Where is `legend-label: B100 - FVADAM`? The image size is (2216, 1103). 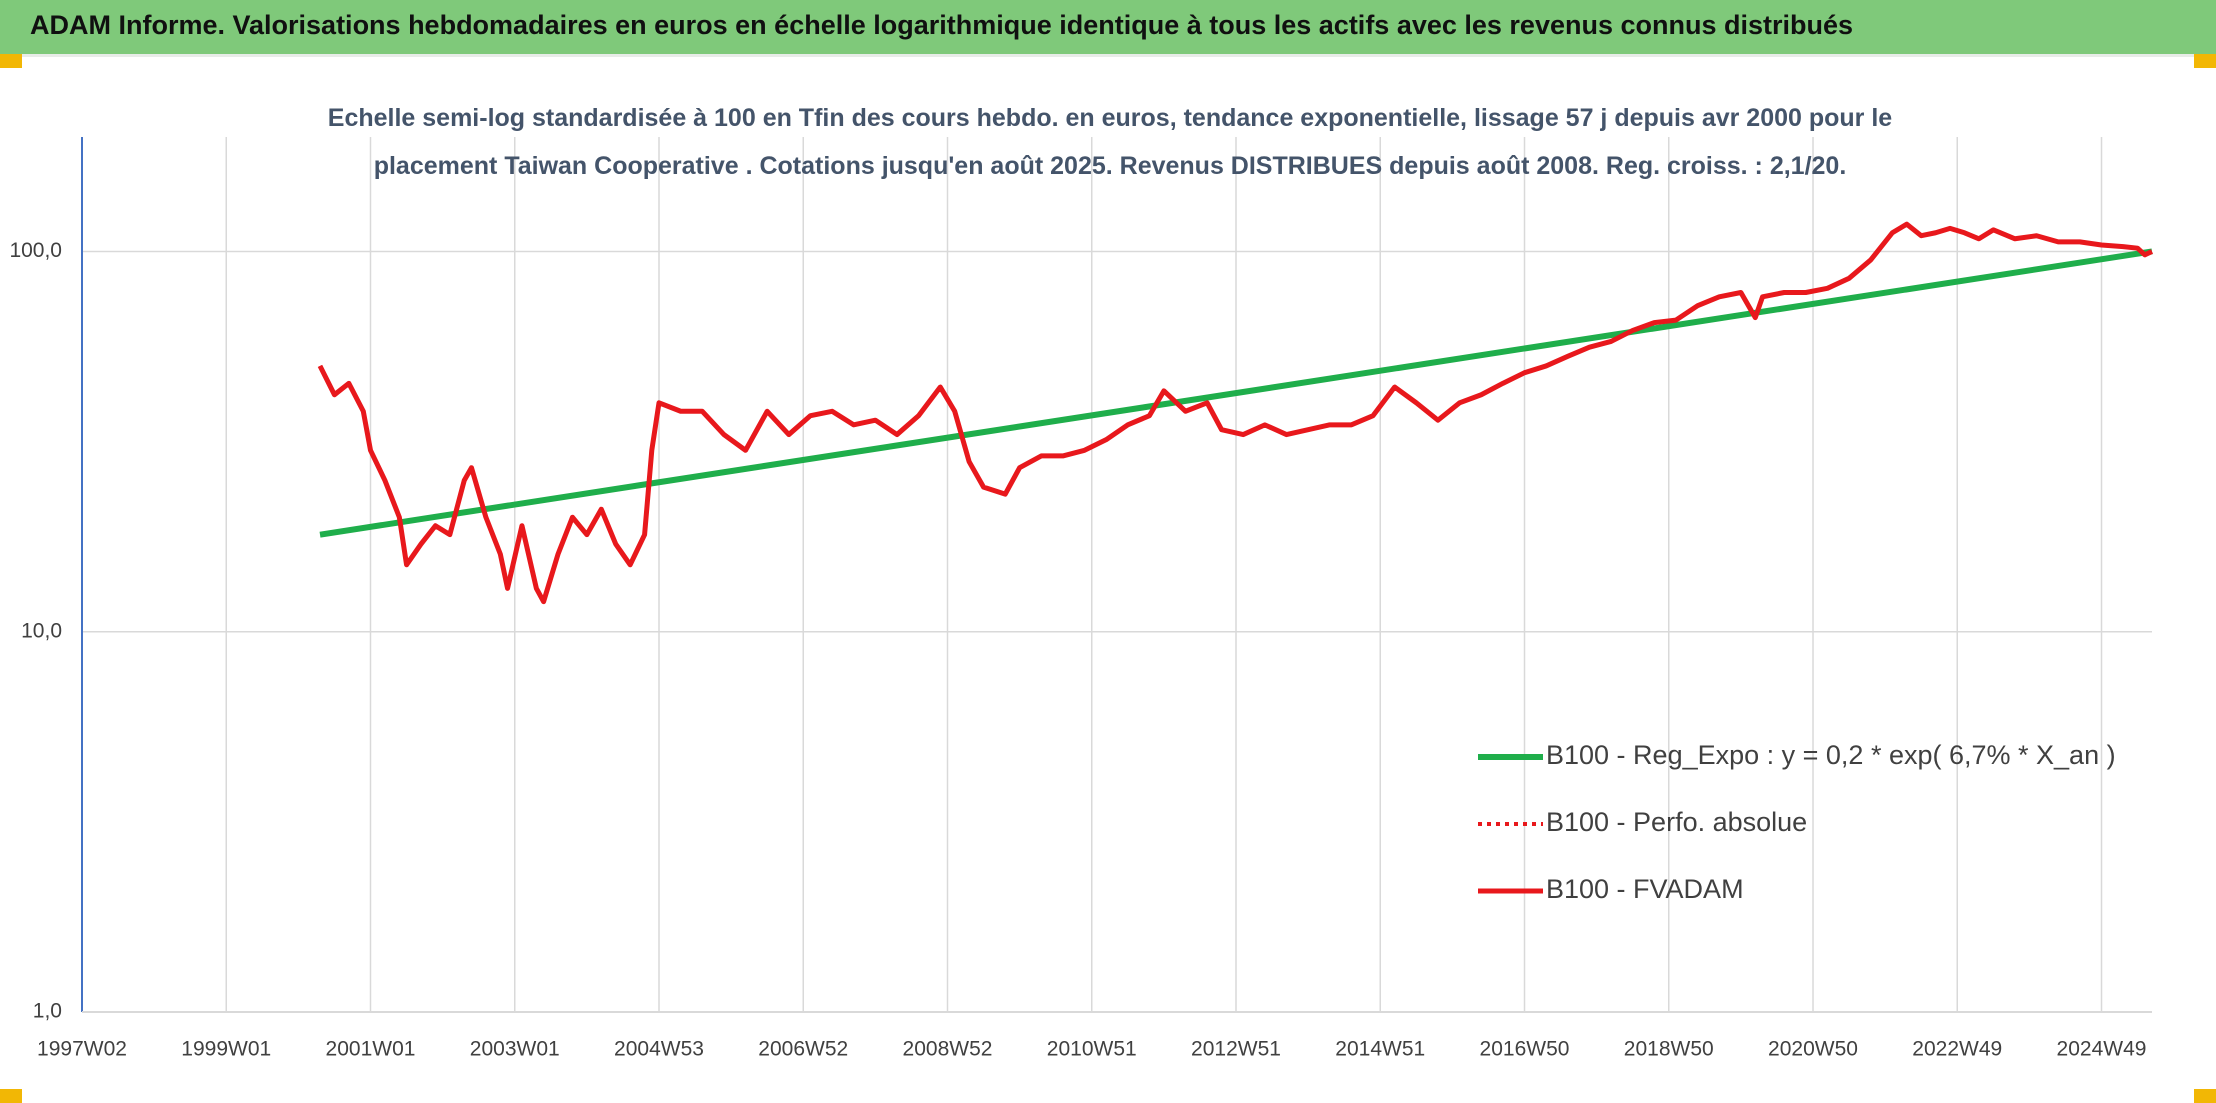
legend-label: B100 - FVADAM is located at coordinates (1645, 889).